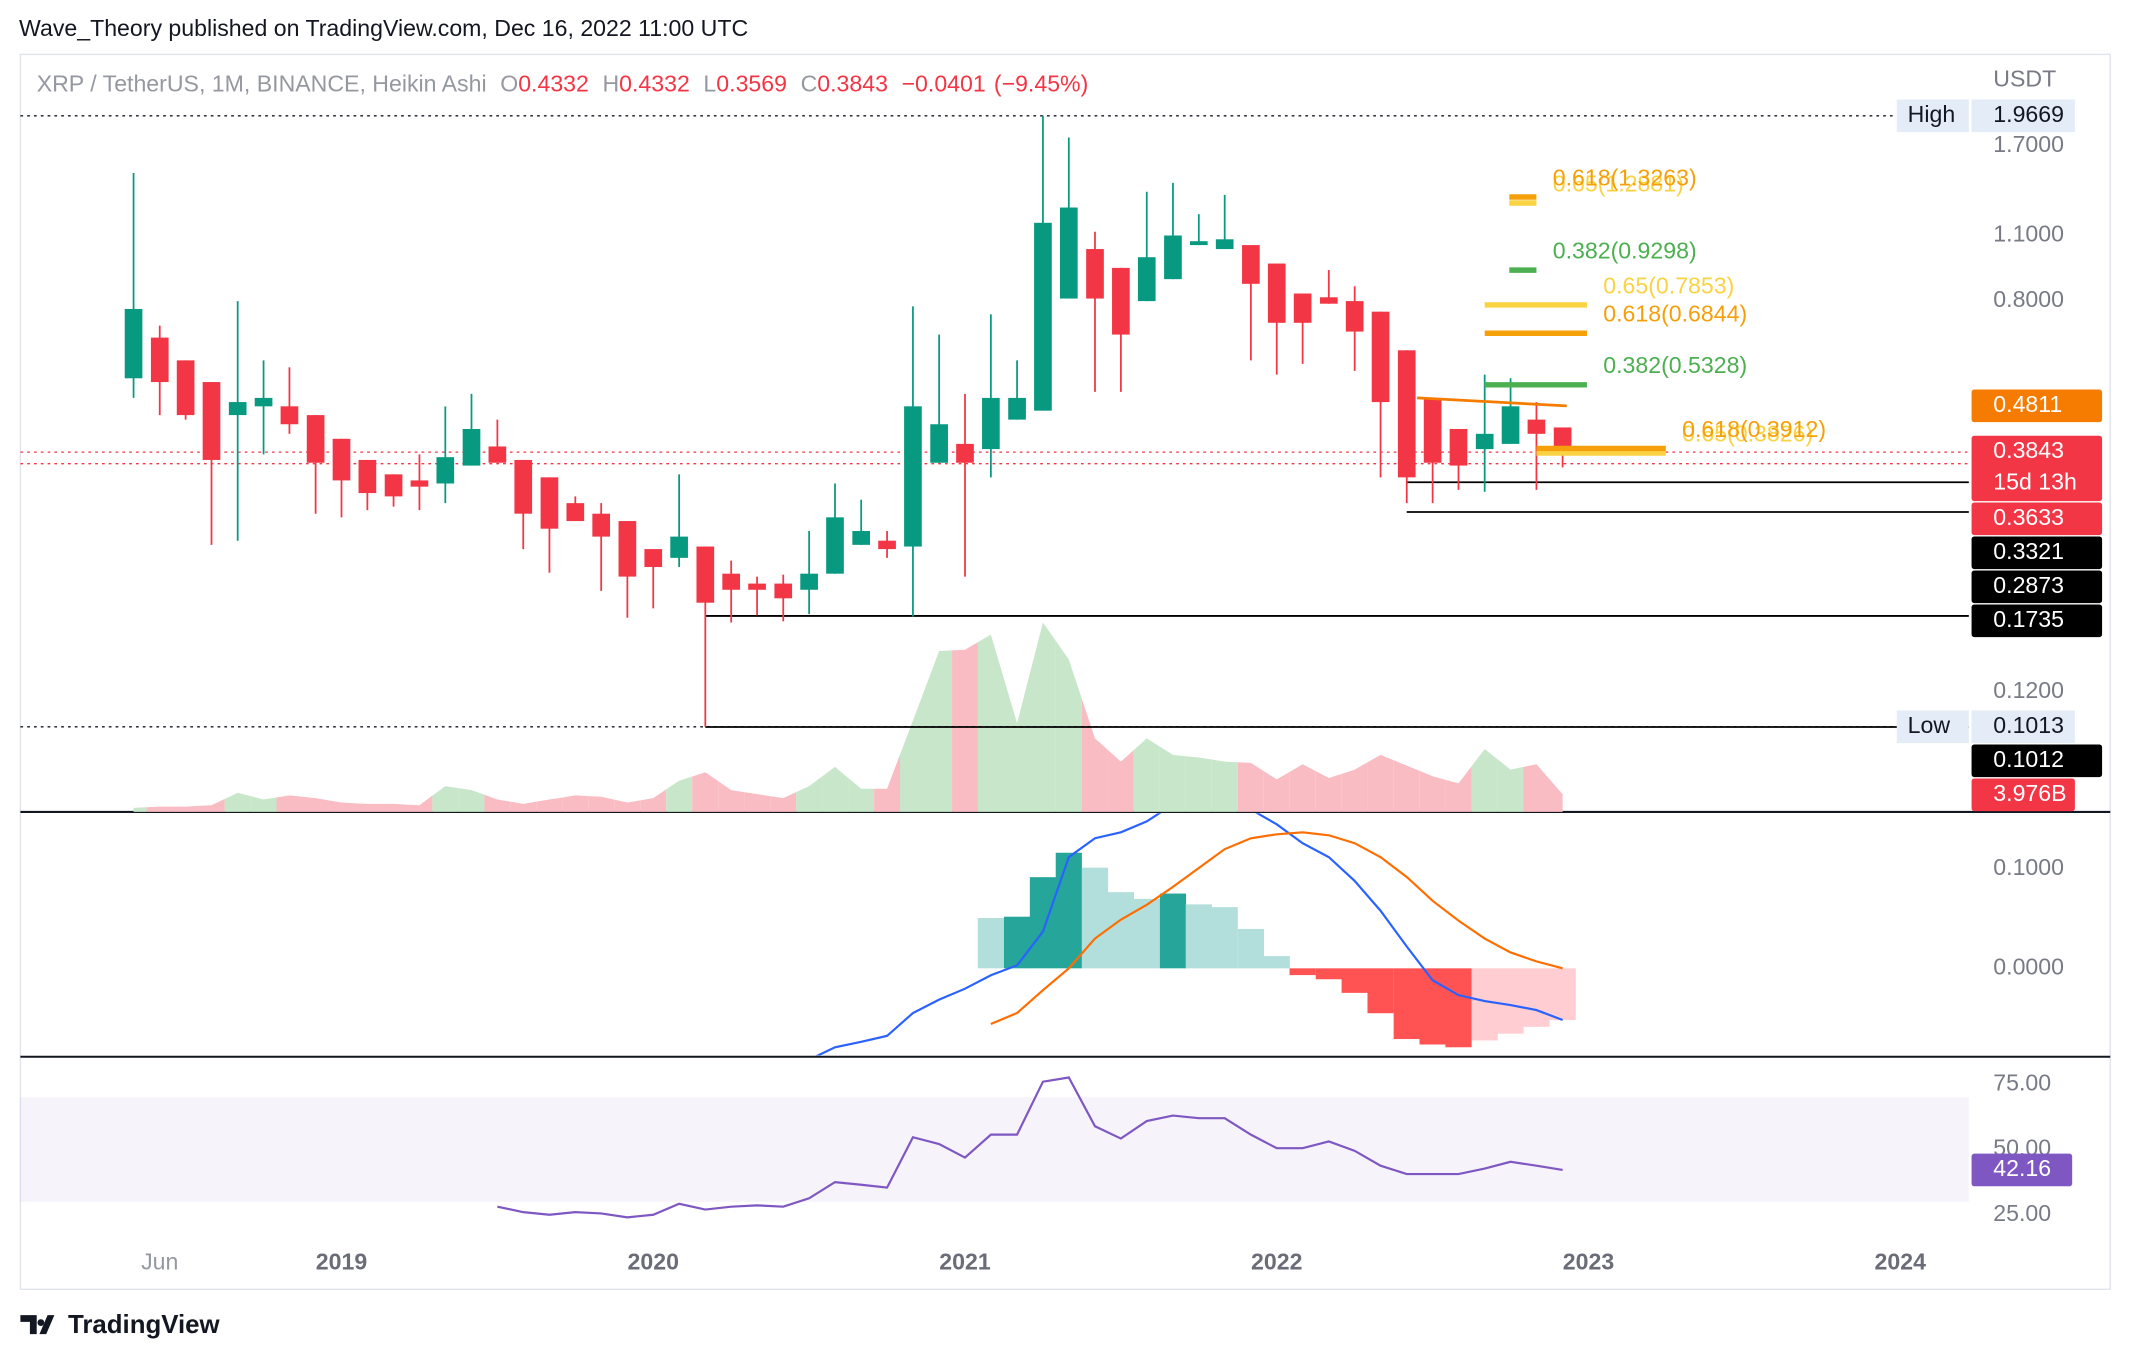 Image resolution: width=2132 pixels, height=1360 pixels. Describe the element at coordinates (1030, 1147) in the screenshot. I see `rsi-line` at that location.